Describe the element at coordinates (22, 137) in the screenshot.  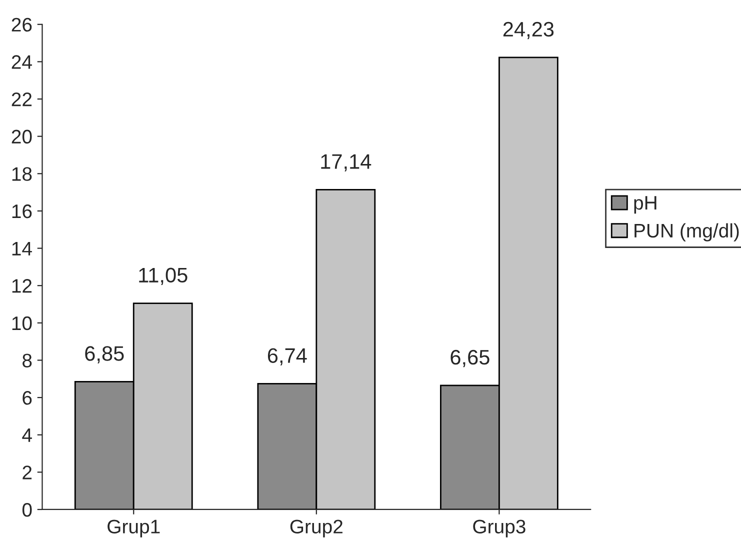
I see `y-tick-label: 20` at that location.